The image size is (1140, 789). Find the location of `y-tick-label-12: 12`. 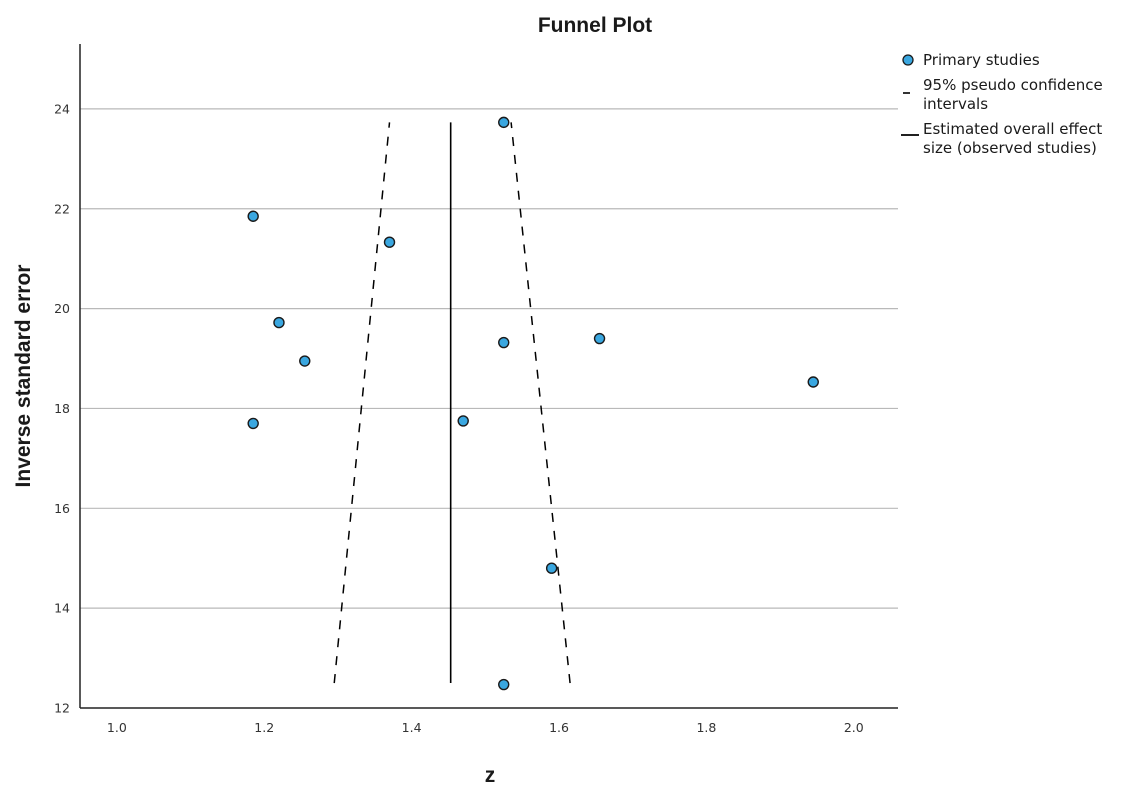

y-tick-label-12: 12 is located at coordinates (62, 708).